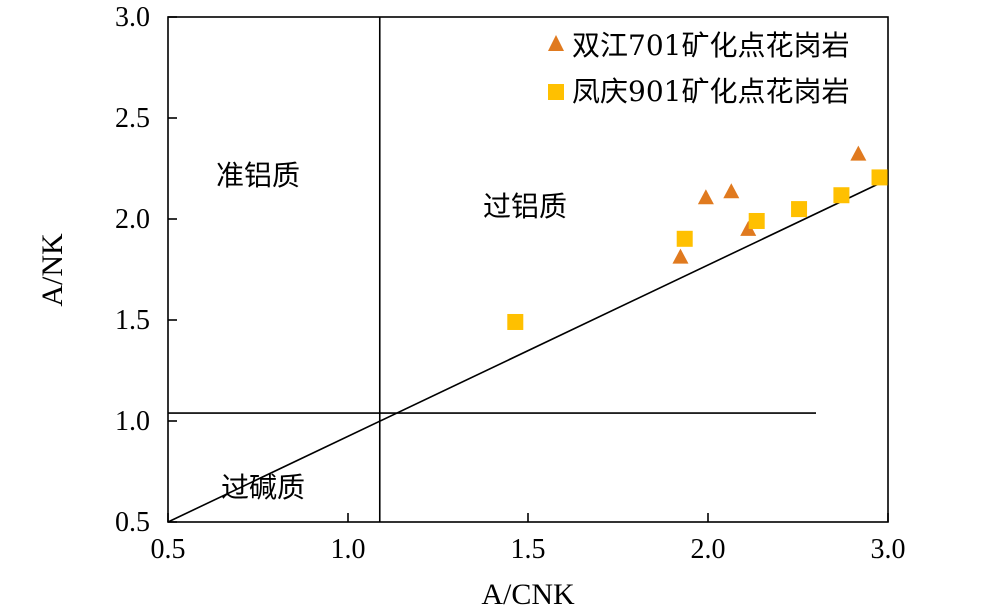  Describe the element at coordinates (52, 270) in the screenshot. I see `y-axis-title: A/NK` at that location.